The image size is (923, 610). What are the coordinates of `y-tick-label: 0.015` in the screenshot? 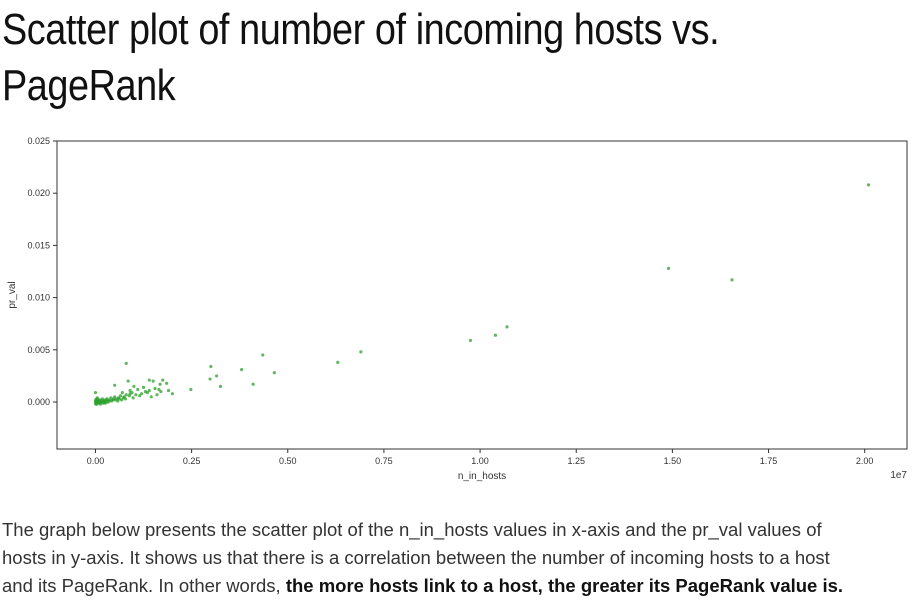 It's located at (38, 245).